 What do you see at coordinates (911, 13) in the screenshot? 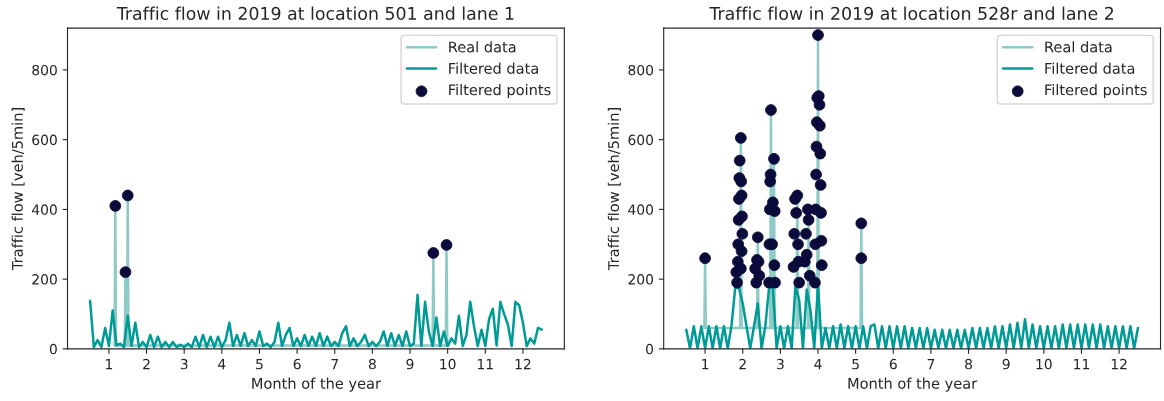
I see `chart-title: Traffic flow in 2019 at location 528r and lane 2` at bounding box center [911, 13].